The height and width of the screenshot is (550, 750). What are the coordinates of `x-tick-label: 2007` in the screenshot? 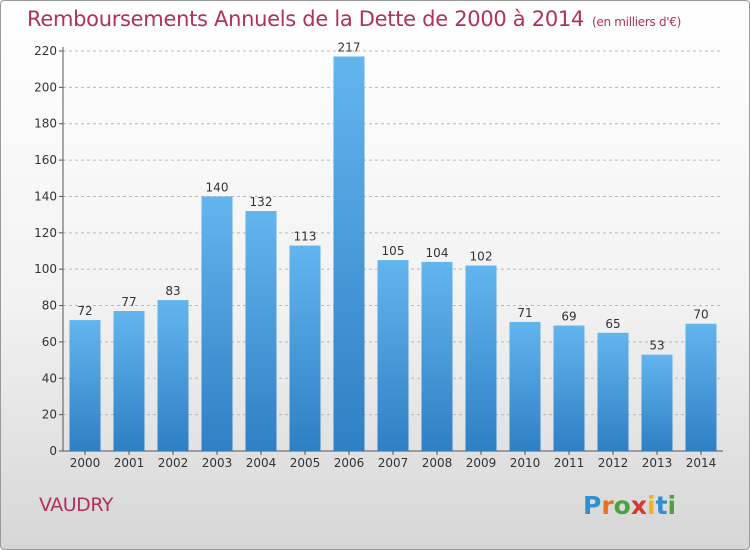 It's located at (393, 463).